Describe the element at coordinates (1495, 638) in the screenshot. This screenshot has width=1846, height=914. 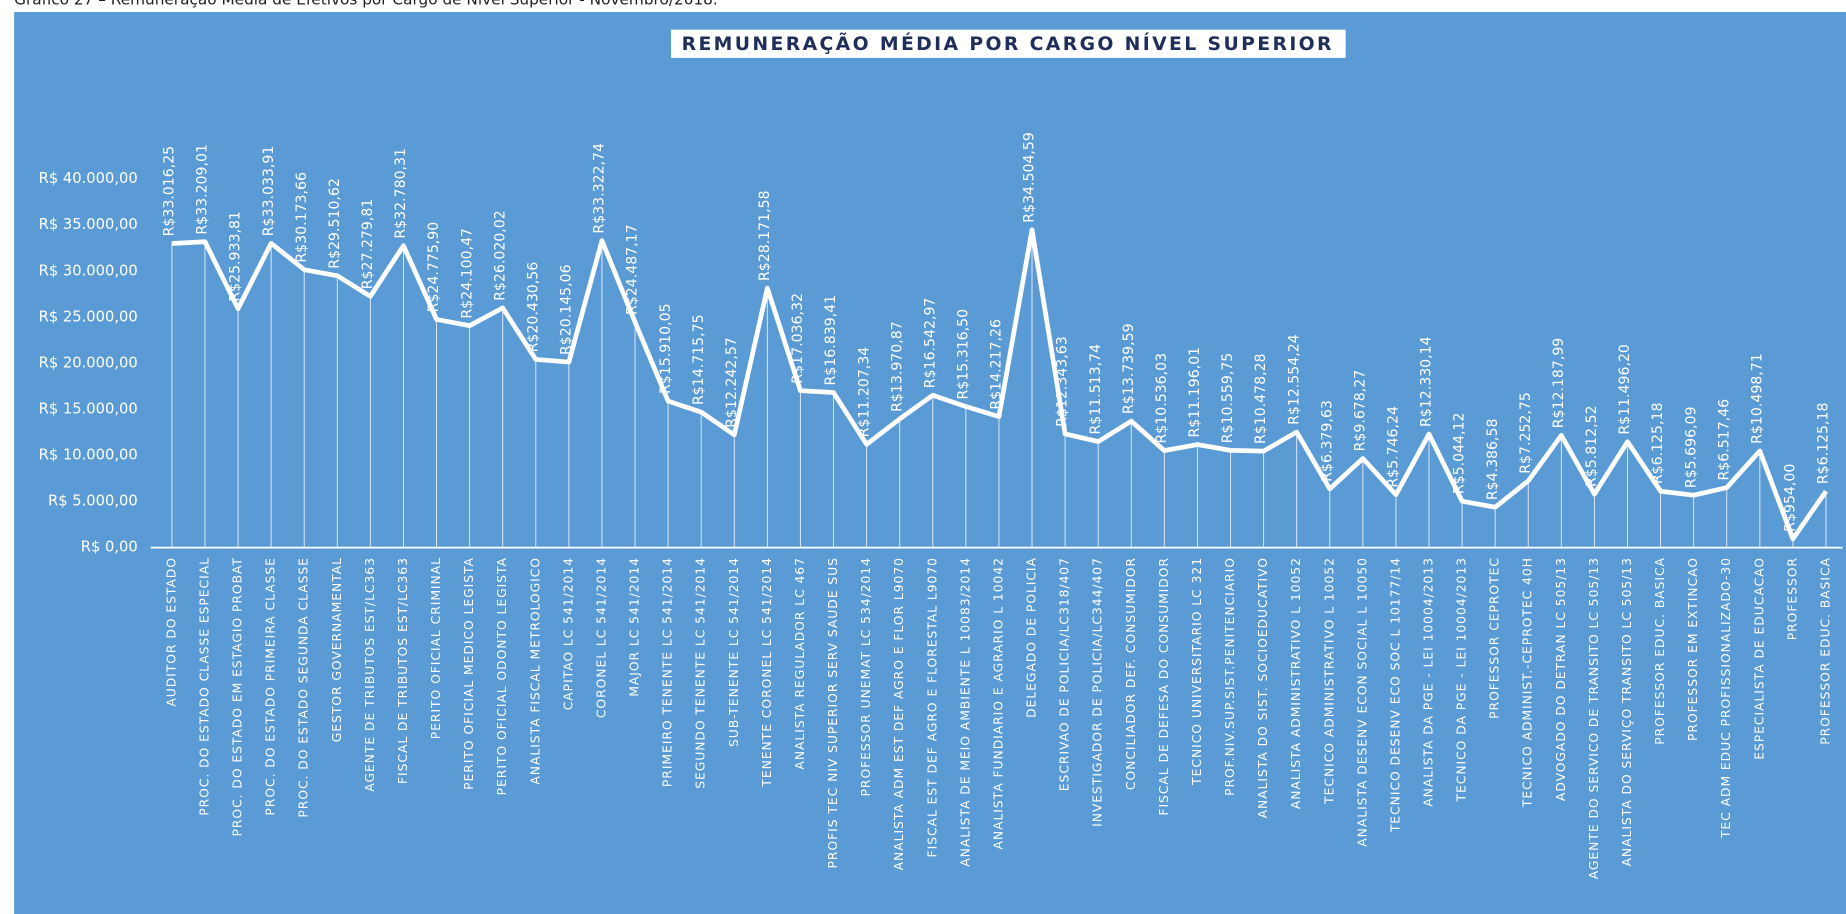
I see `x-tick-label: PROFESSOR CEPROTEC` at that location.